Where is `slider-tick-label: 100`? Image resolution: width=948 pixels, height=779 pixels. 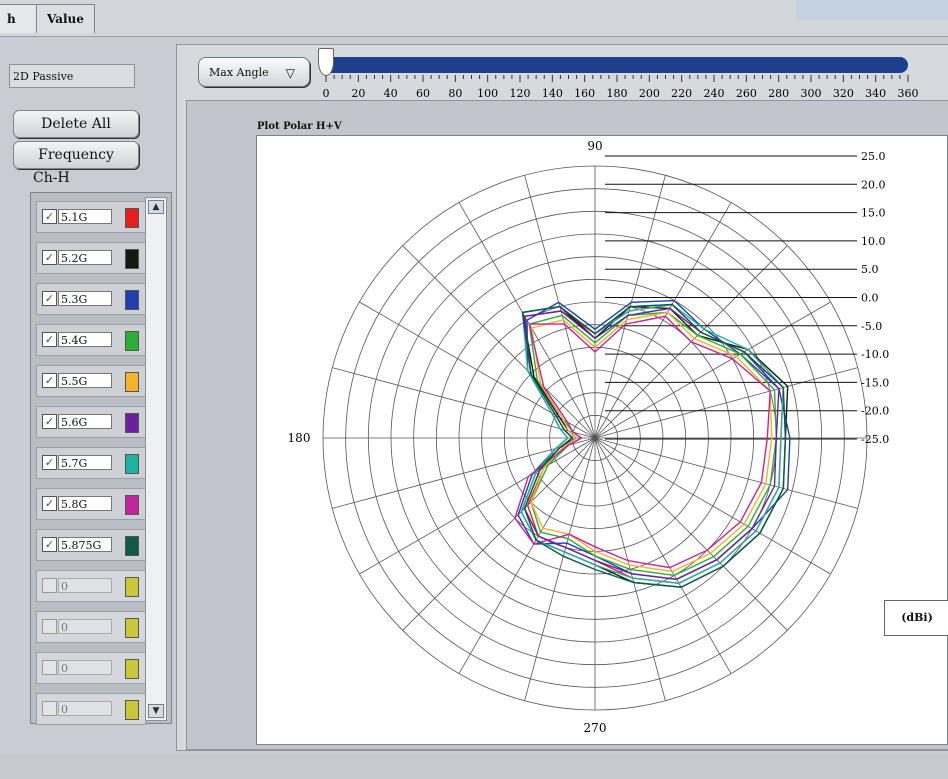
slider-tick-label: 100 is located at coordinates (487, 93).